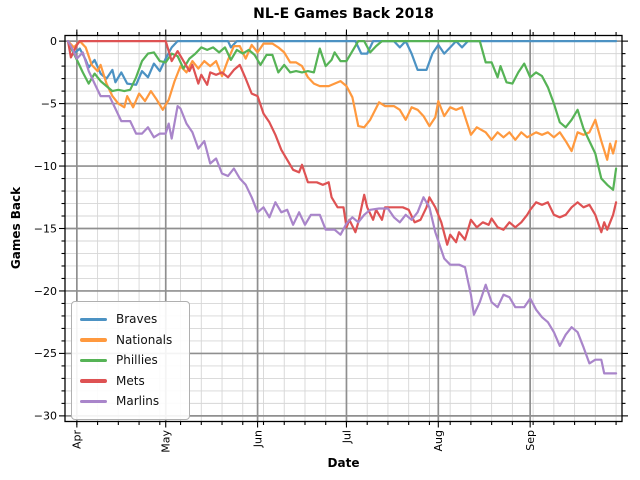 Image resolution: width=640 pixels, height=480 pixels. Describe the element at coordinates (77, 440) in the screenshot. I see `x-tick-label: Apr` at that location.